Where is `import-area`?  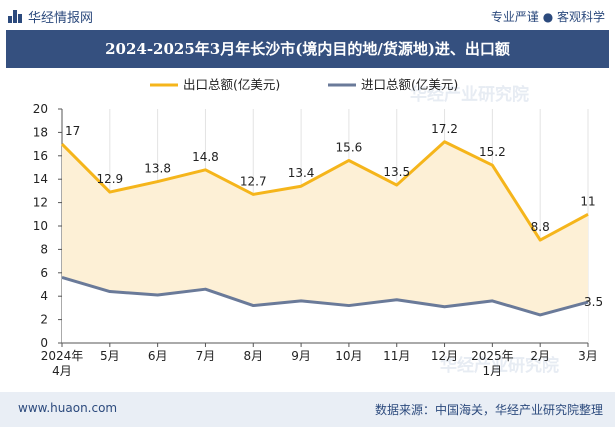
import-area is located at coordinates (325, 310).